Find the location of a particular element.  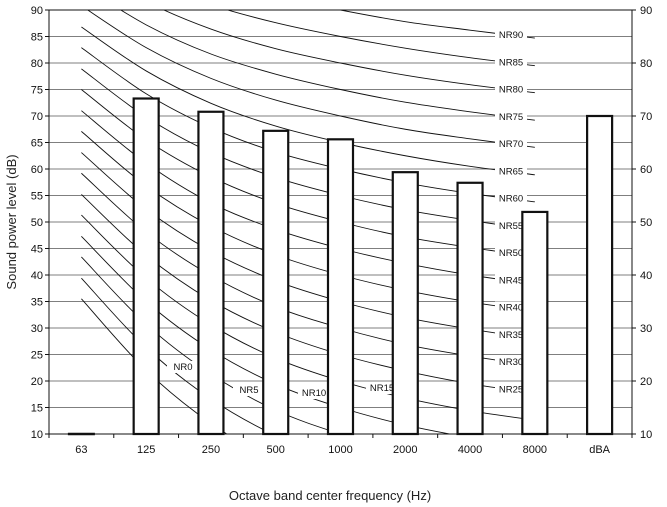

y-tick-label-left: 45 is located at coordinates (37, 250).